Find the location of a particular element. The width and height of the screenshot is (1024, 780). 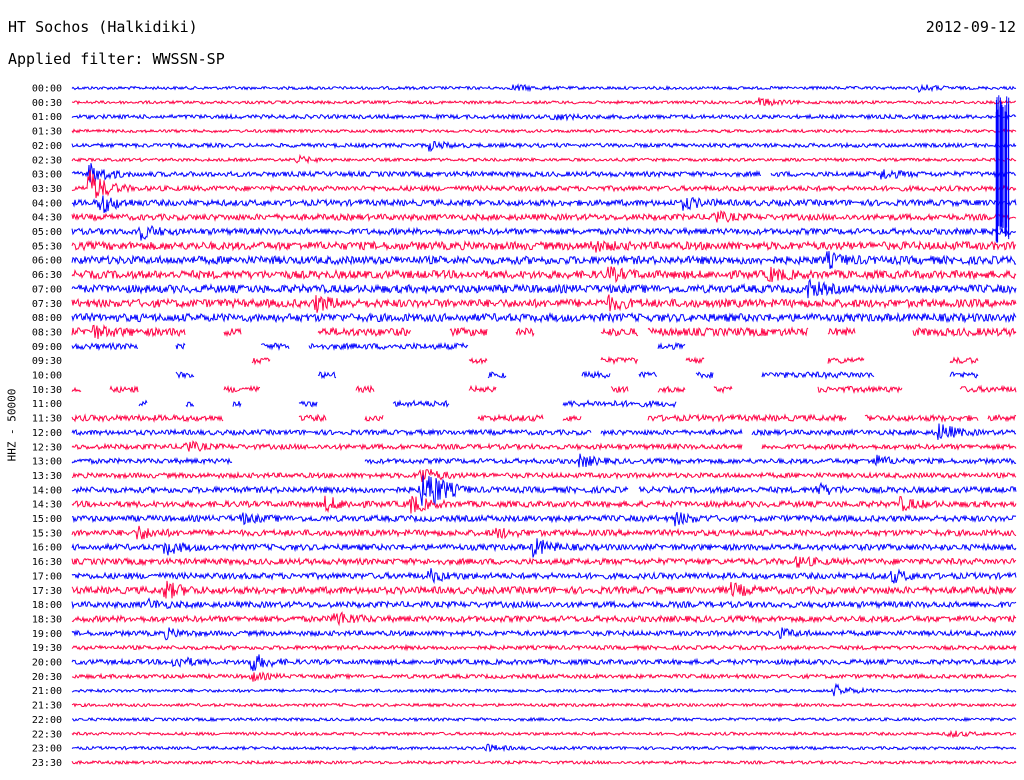

time-tick-label: 06:30 is located at coordinates (47, 275).